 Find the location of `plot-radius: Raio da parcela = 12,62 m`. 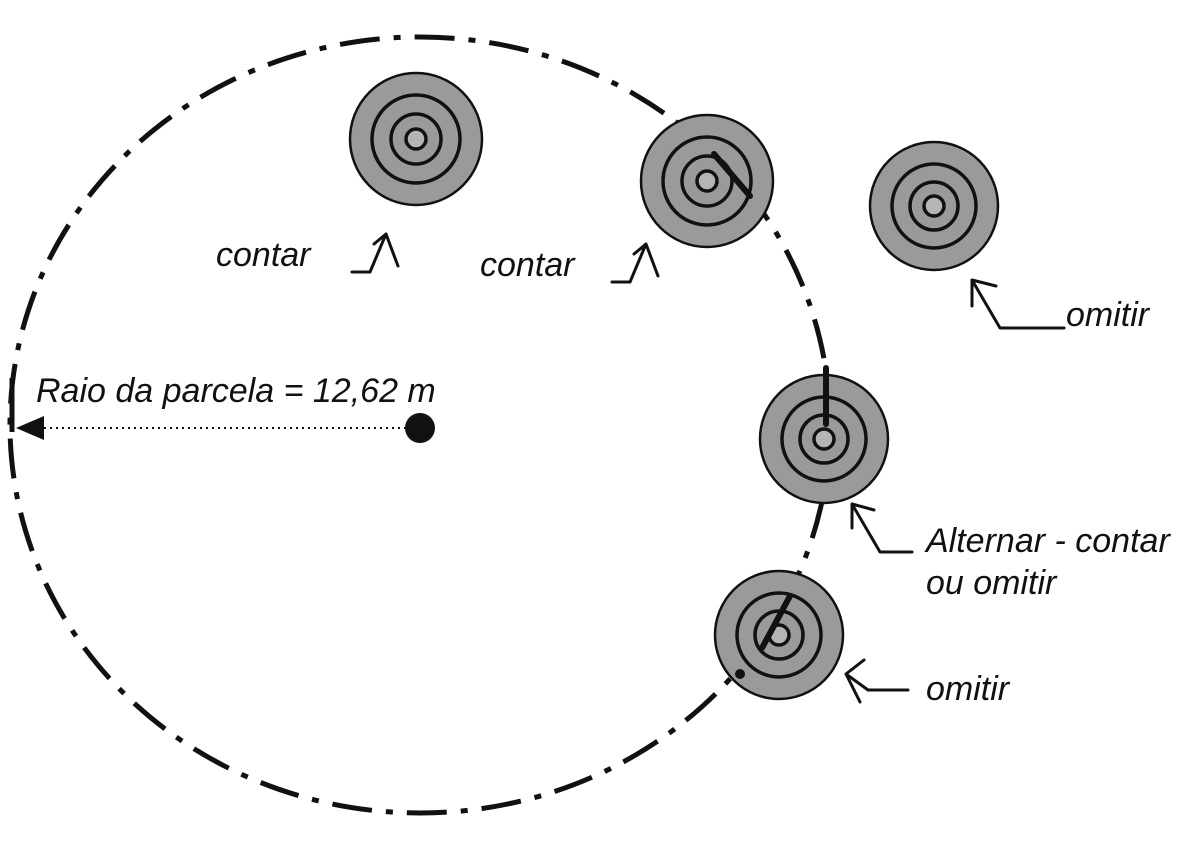

plot-radius: Raio da parcela = 12,62 m is located at coordinates (222, 407).